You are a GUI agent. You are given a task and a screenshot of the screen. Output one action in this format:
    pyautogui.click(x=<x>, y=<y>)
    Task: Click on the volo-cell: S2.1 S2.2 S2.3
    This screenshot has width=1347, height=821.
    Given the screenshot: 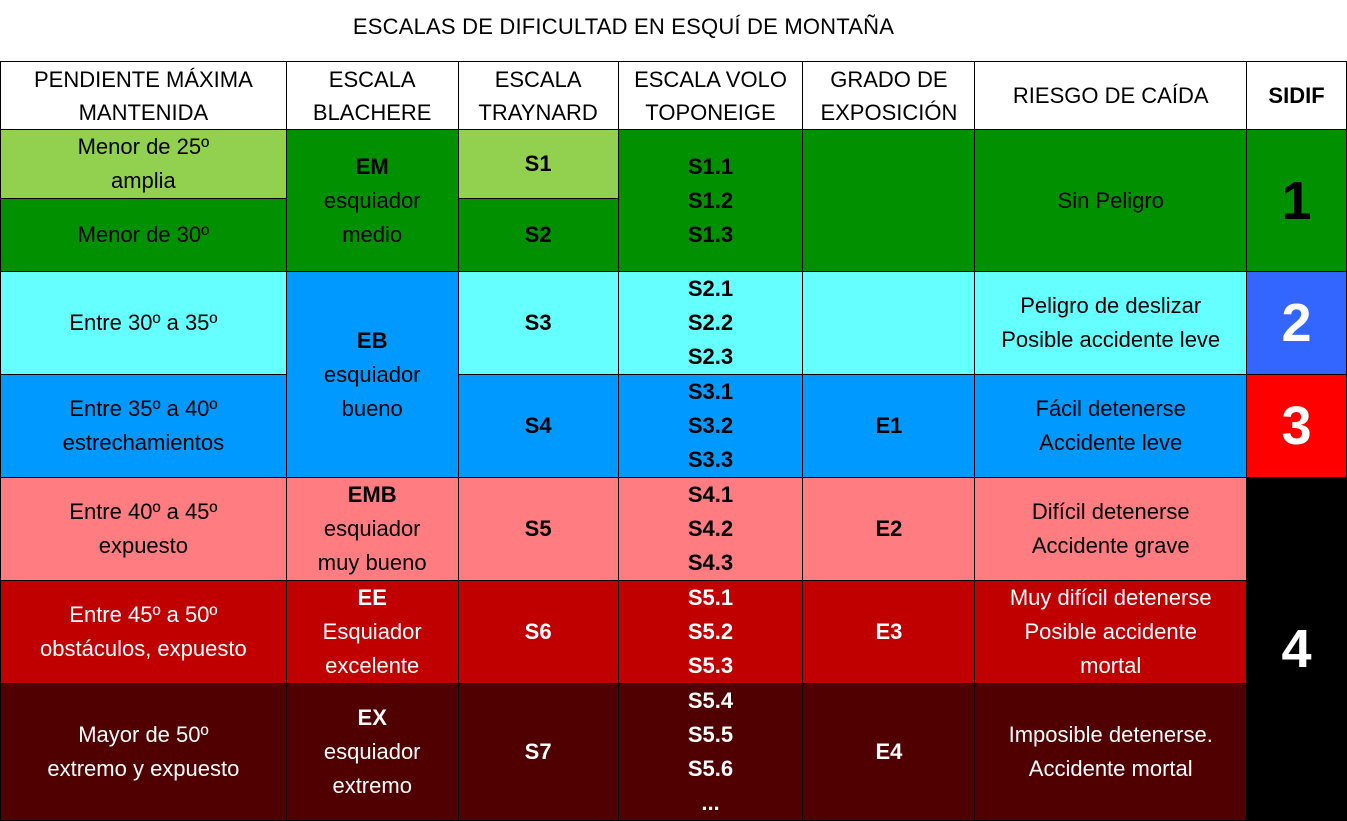 What is the action you would take?
    pyautogui.click(x=710, y=323)
    